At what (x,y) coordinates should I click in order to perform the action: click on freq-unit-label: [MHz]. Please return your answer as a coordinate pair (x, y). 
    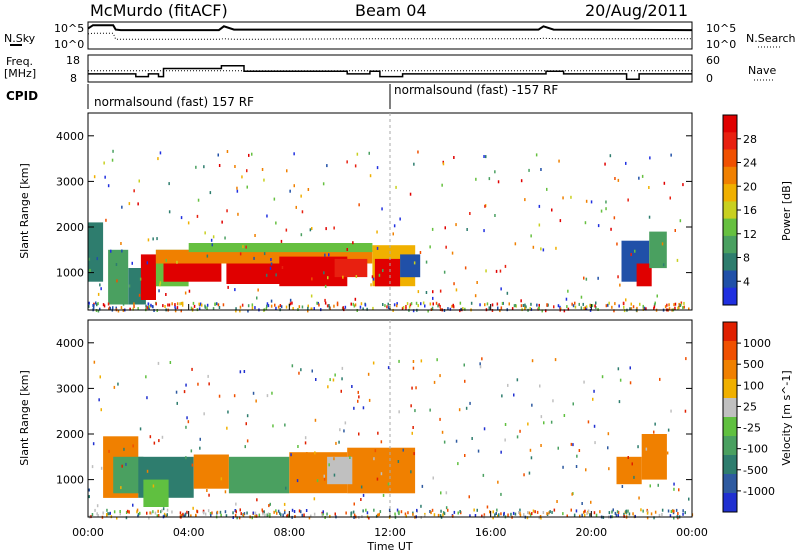
    Looking at the image, I should click on (20, 73).